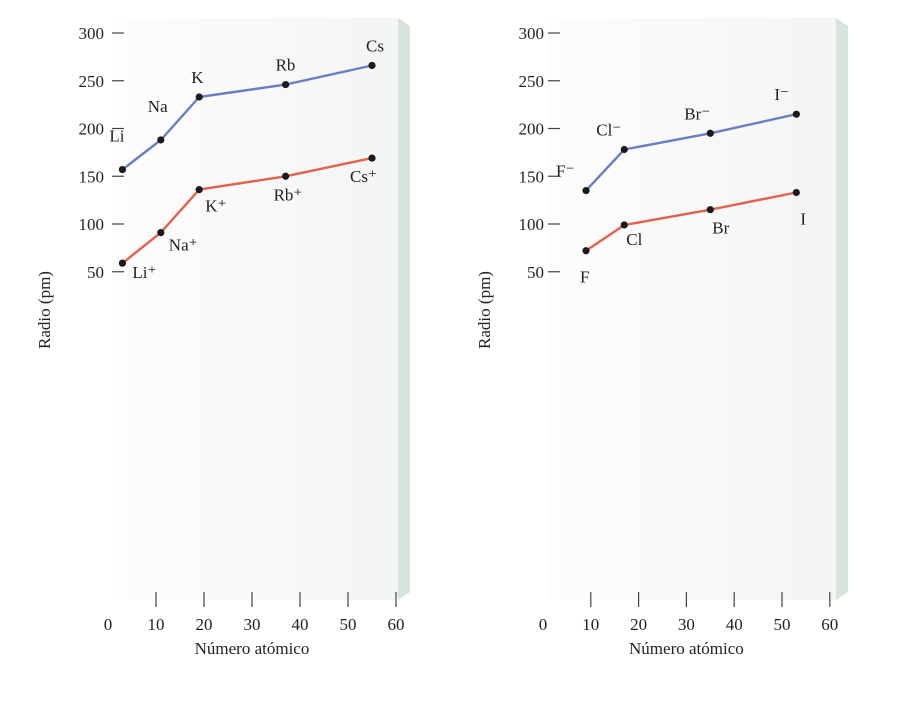 The height and width of the screenshot is (702, 898). Describe the element at coordinates (803, 218) in the screenshot. I see `point-label: I` at that location.